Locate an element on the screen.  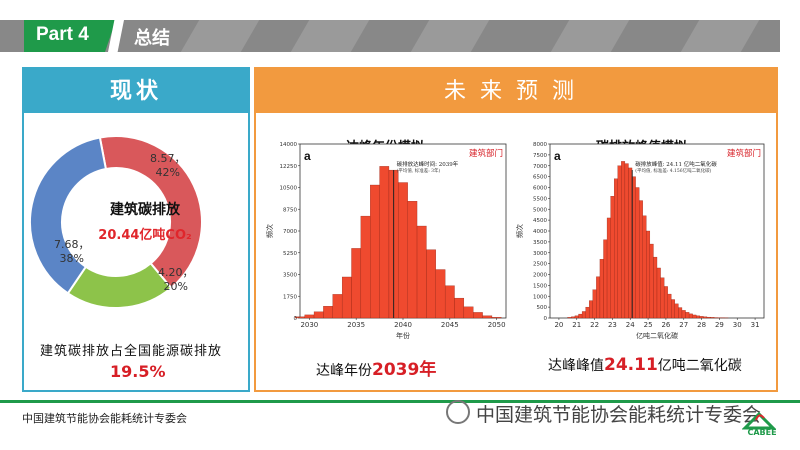
x-tick-label: 2030 is located at coordinates (309, 325).